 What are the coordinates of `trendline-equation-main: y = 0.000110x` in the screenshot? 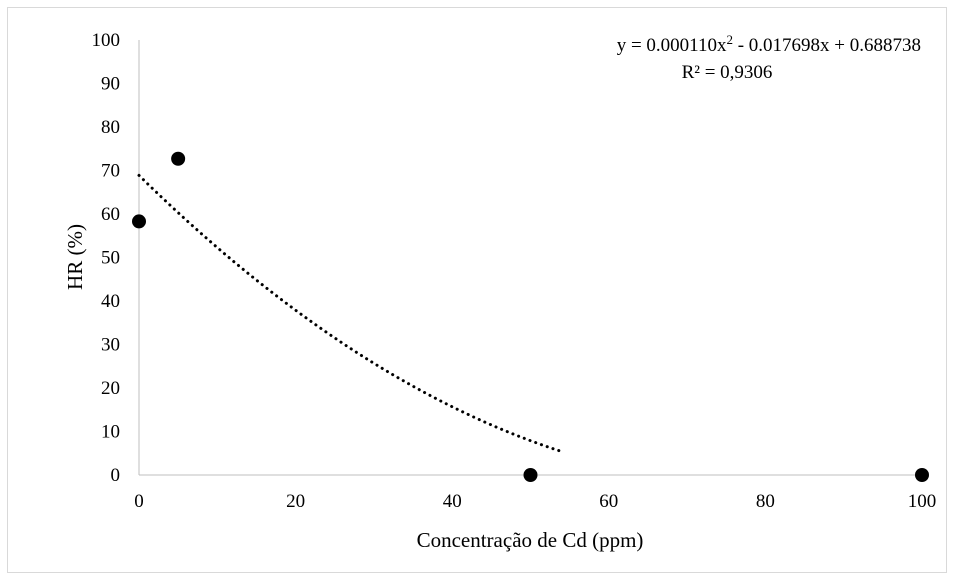 It's located at (672, 45).